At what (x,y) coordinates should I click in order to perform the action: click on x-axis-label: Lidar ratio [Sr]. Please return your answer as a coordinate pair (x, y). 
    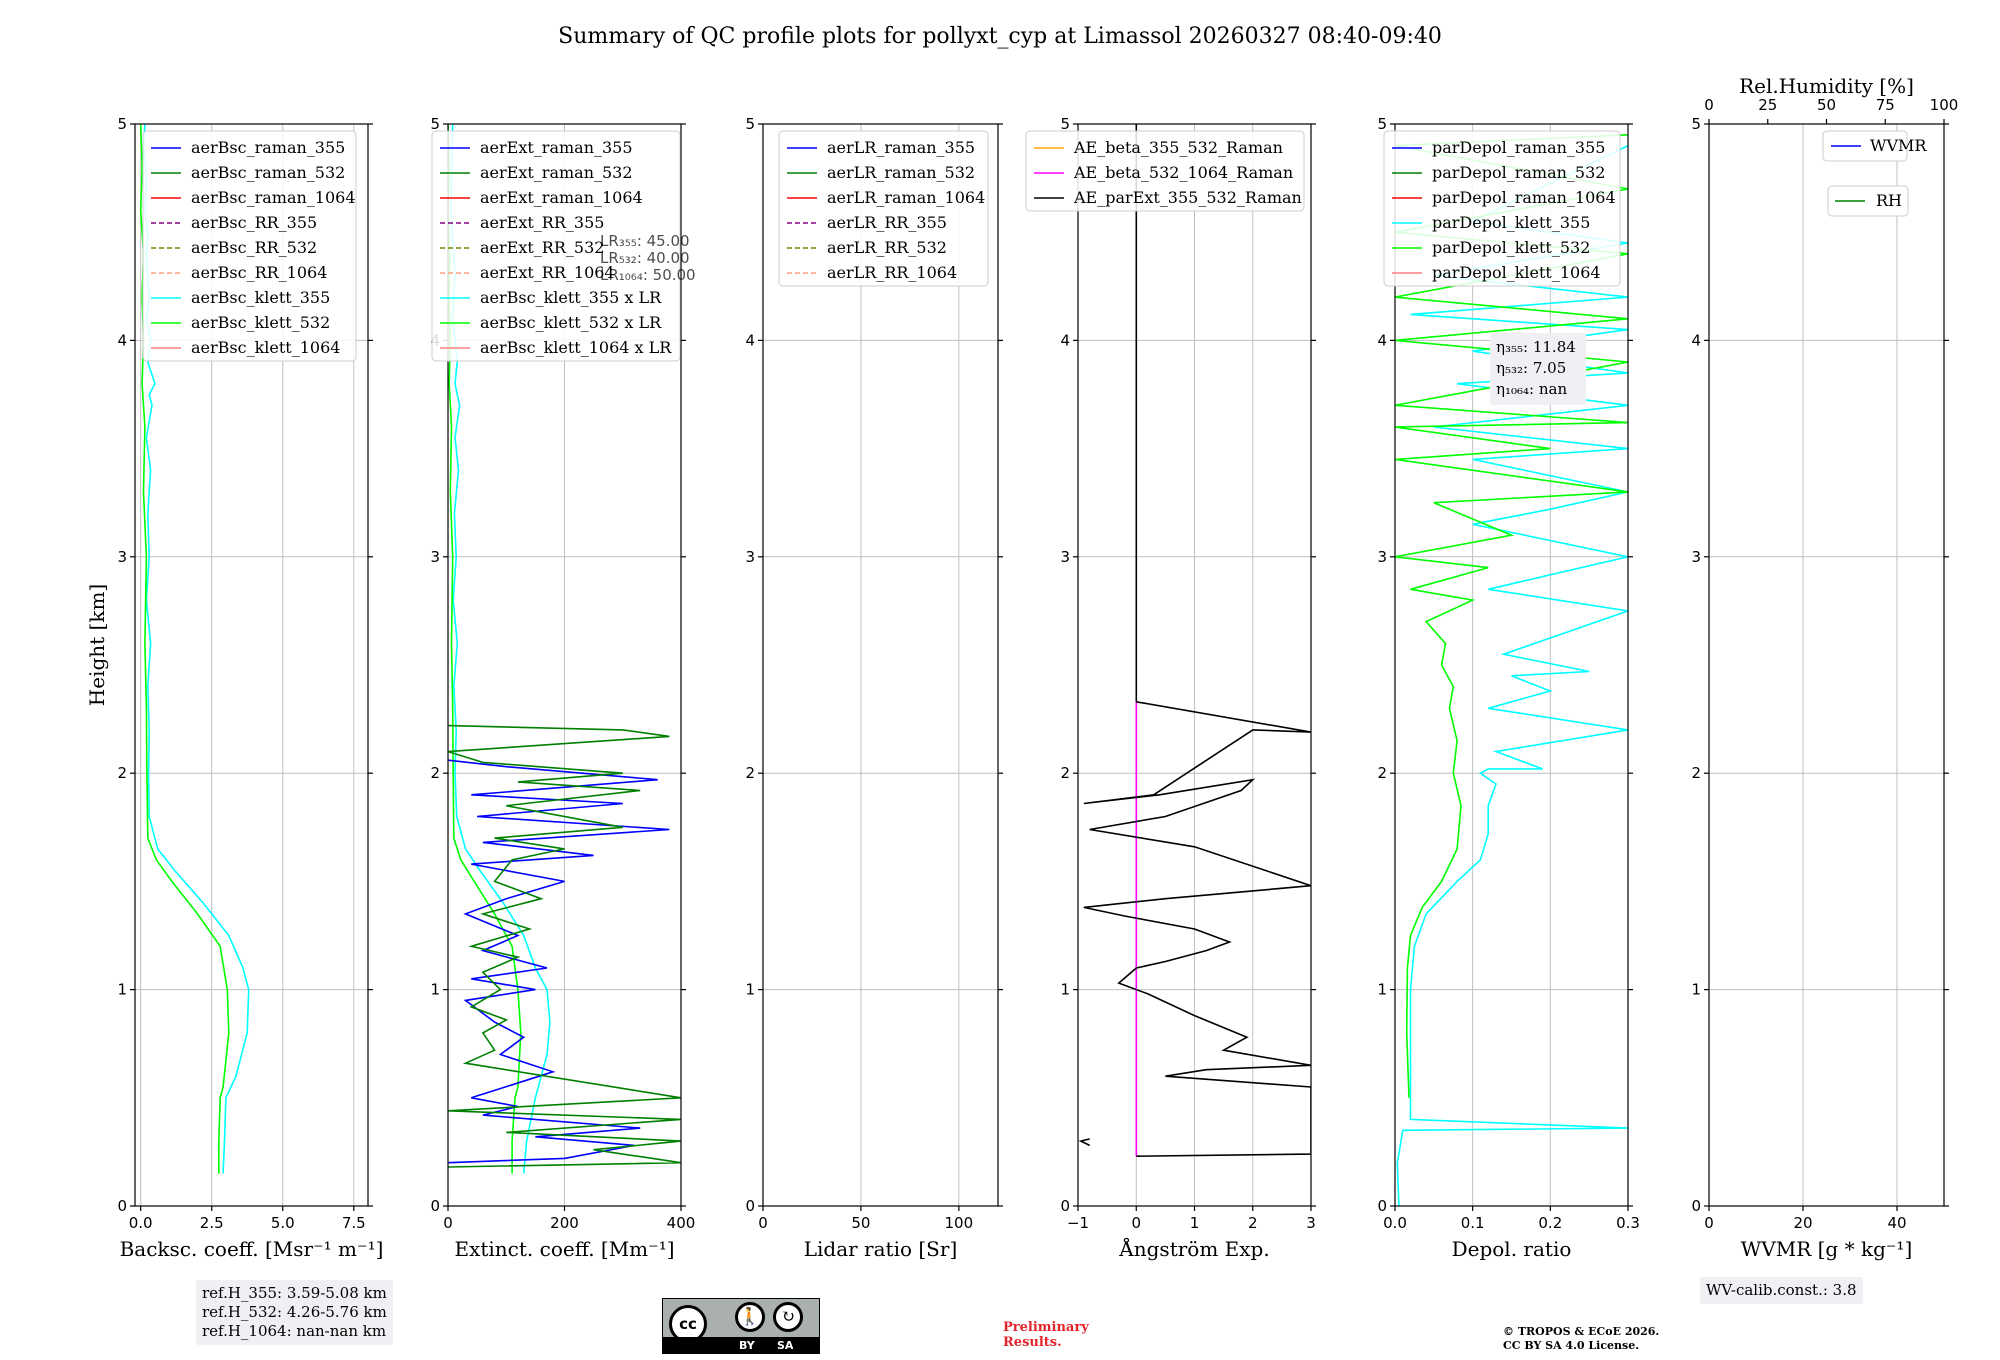
    Looking at the image, I should click on (881, 1249).